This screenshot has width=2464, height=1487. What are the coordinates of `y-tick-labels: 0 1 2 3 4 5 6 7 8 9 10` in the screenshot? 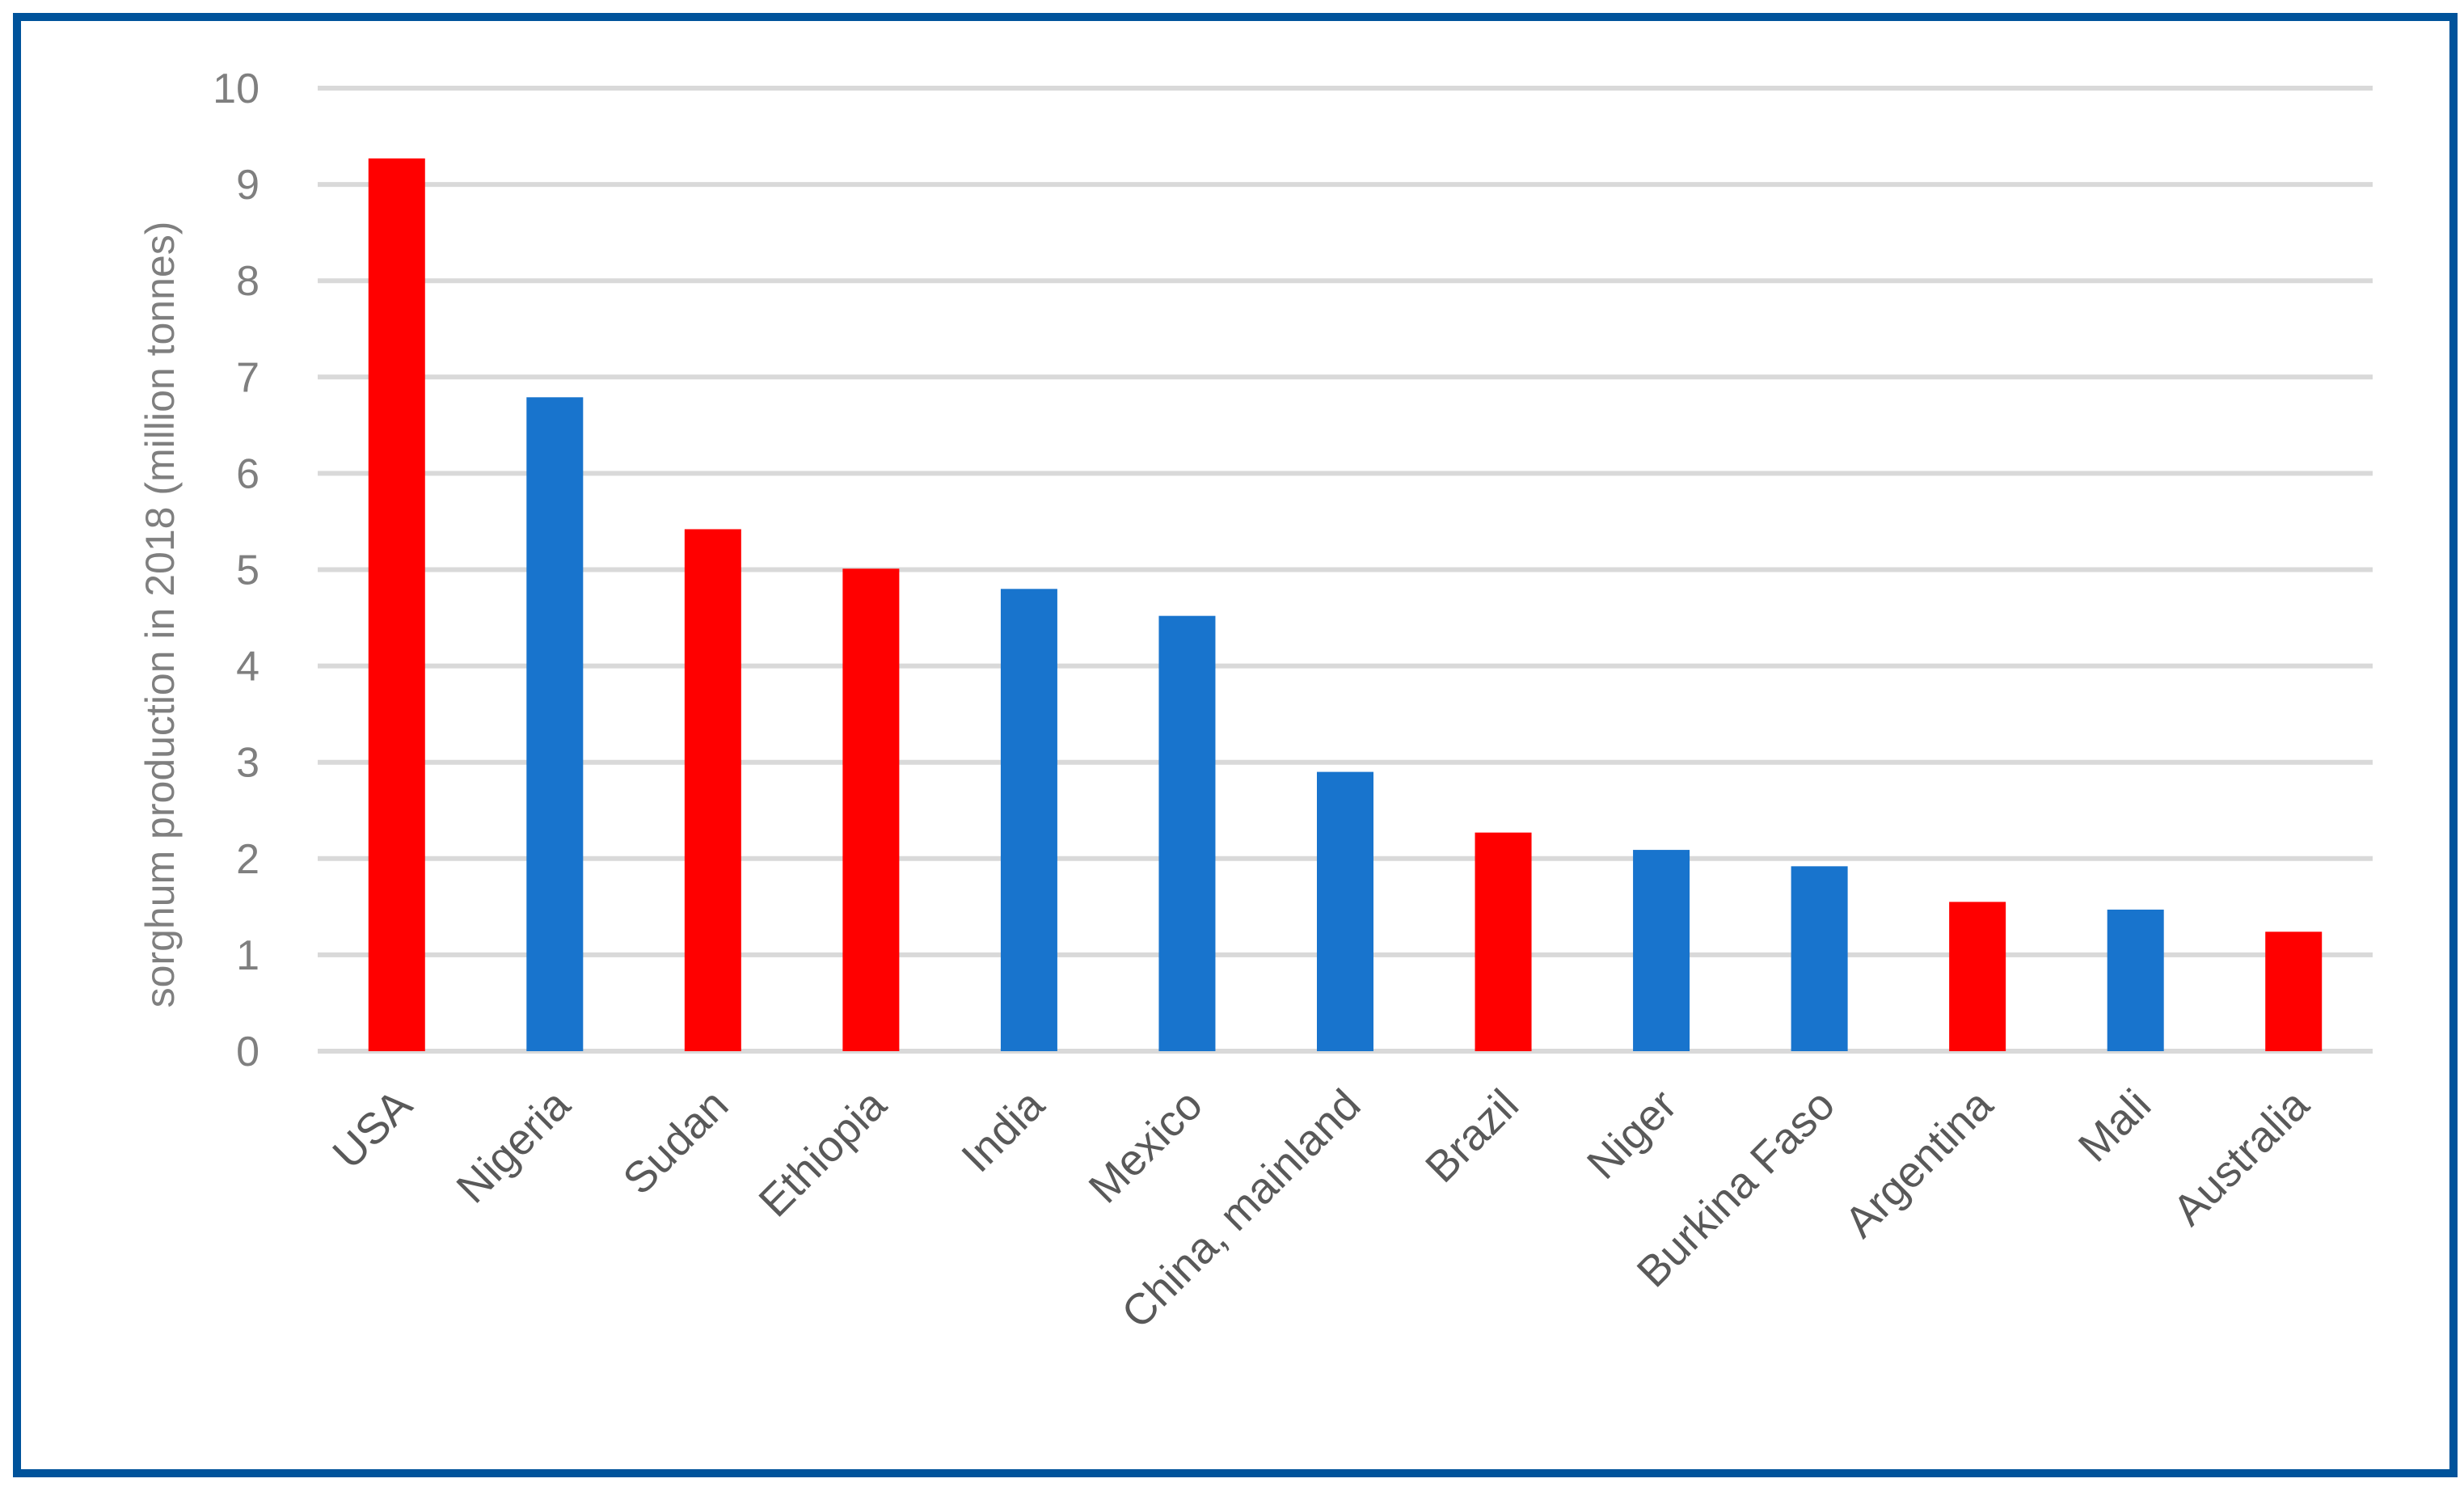 It's located at (236, 570).